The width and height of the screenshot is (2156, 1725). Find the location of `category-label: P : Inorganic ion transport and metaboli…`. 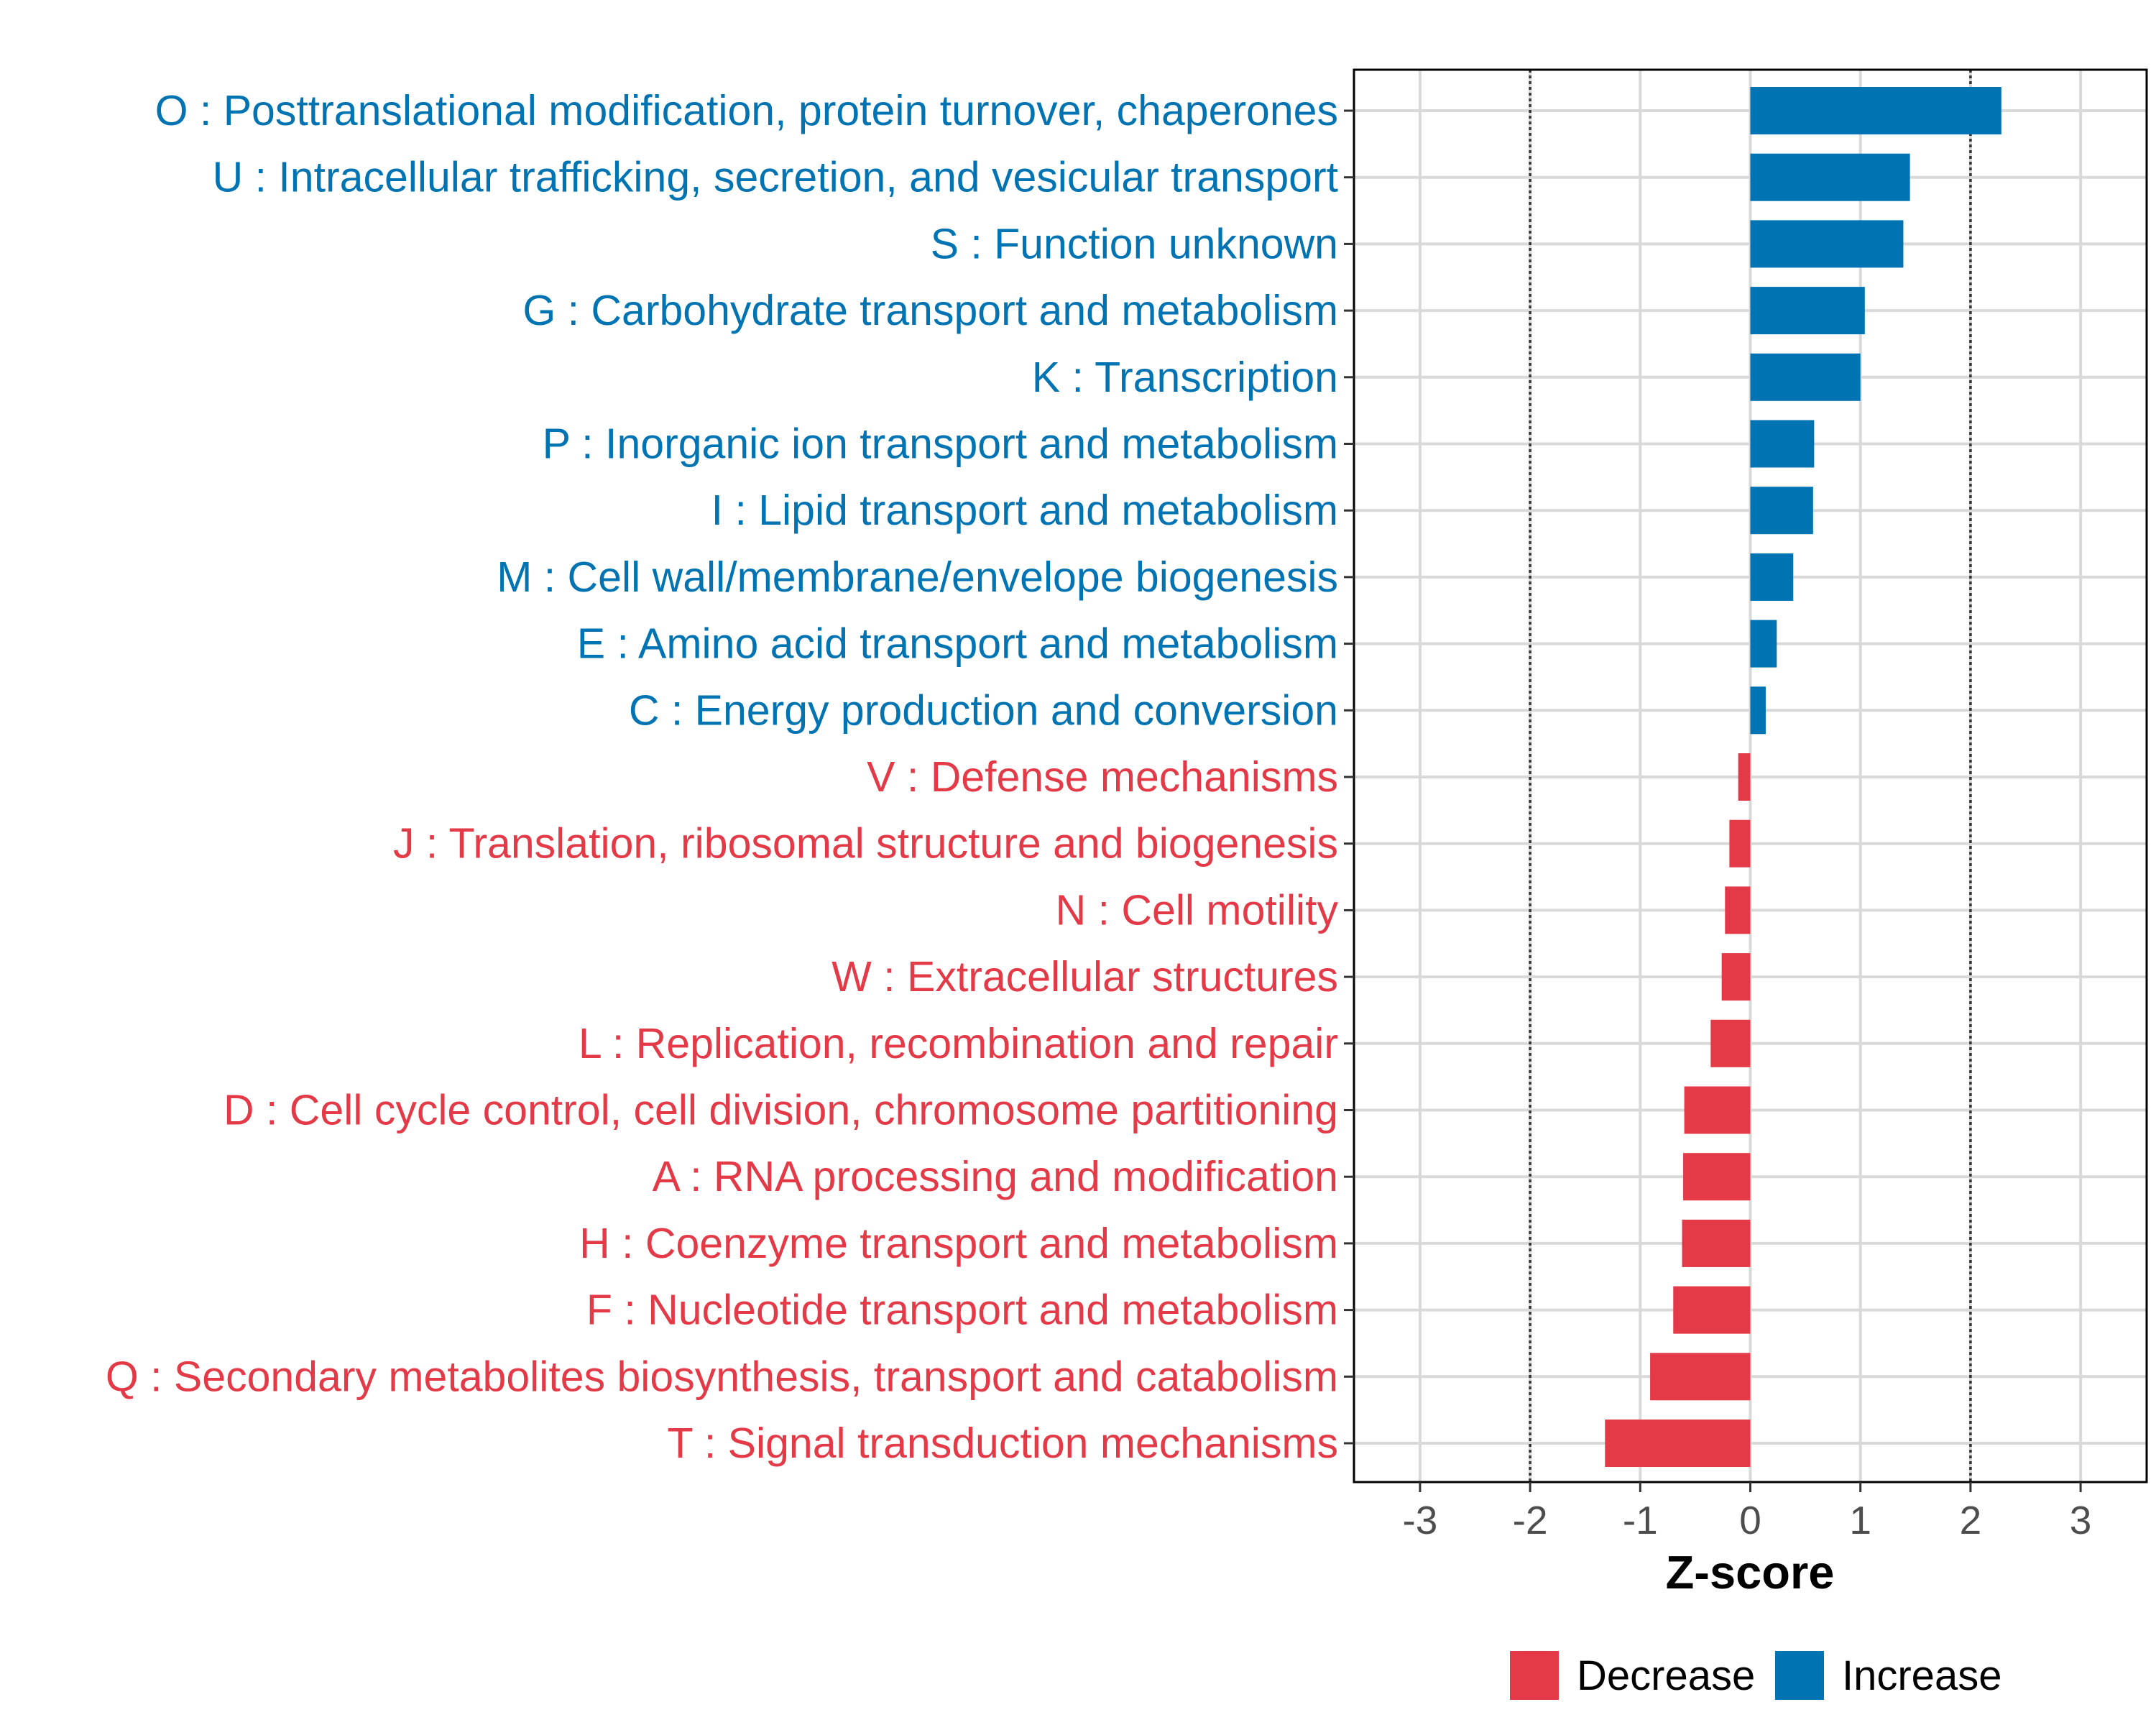

category-label: P : Inorganic ion transport and metaboli… is located at coordinates (941, 444).